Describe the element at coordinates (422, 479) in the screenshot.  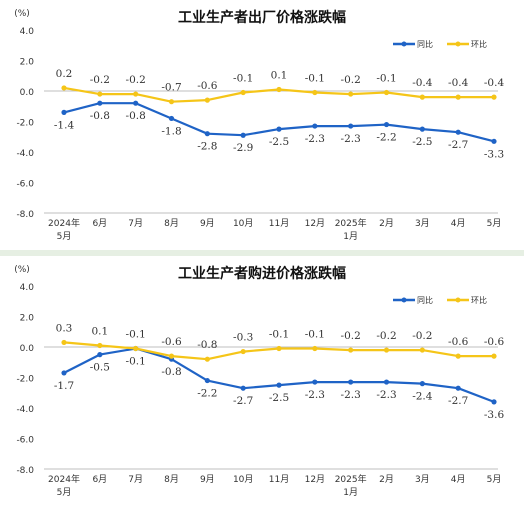
I see `x-tick-label: 3月` at that location.